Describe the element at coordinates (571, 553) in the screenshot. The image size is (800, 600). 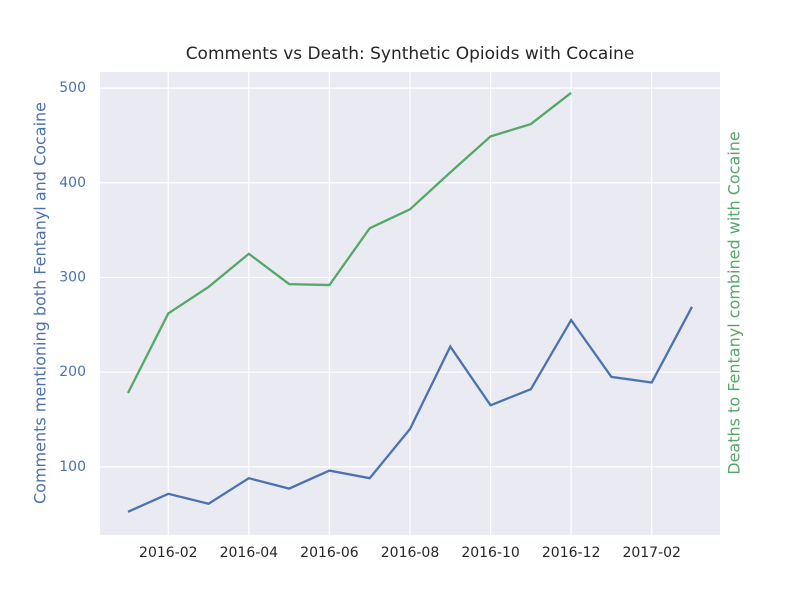
I see `x-tick-label: 2016-12` at that location.